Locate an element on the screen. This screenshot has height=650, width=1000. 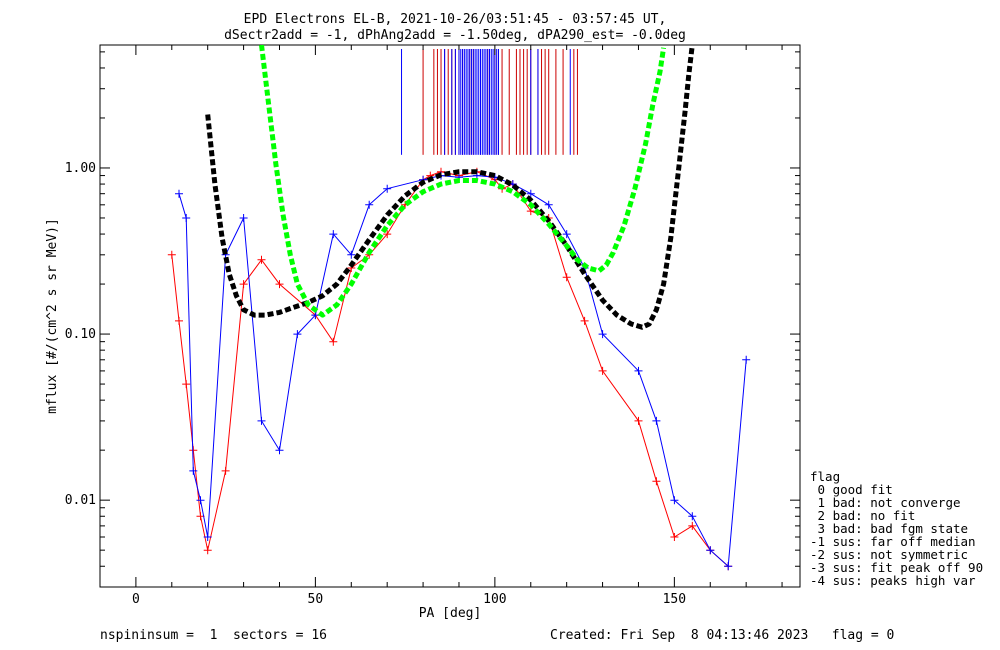
legend-item: -4 sus: peaks high var is located at coordinates (893, 580).